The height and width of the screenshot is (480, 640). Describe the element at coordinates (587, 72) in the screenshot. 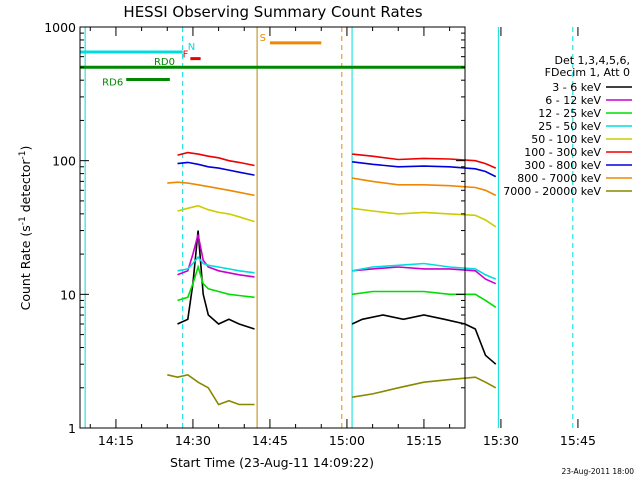

I see `legend-header: FDecim 1, Att 0` at that location.